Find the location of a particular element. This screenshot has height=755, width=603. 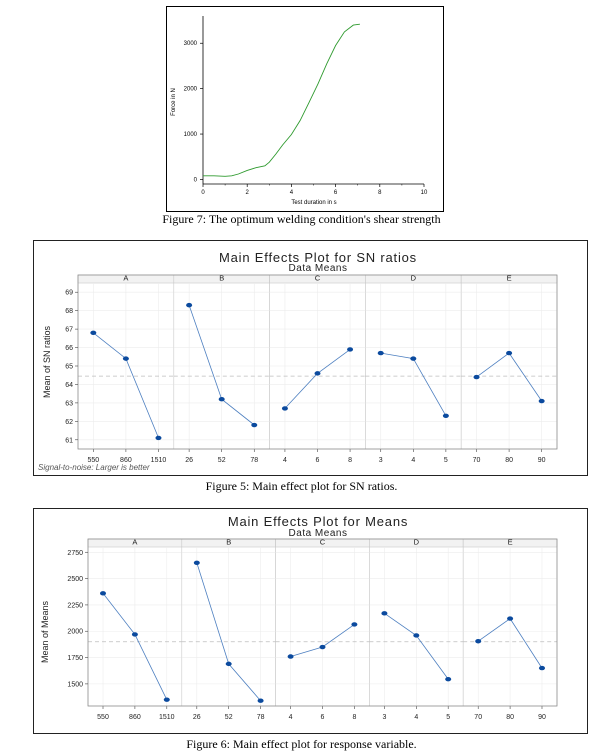

x-tick-label: 10 is located at coordinates (424, 193).